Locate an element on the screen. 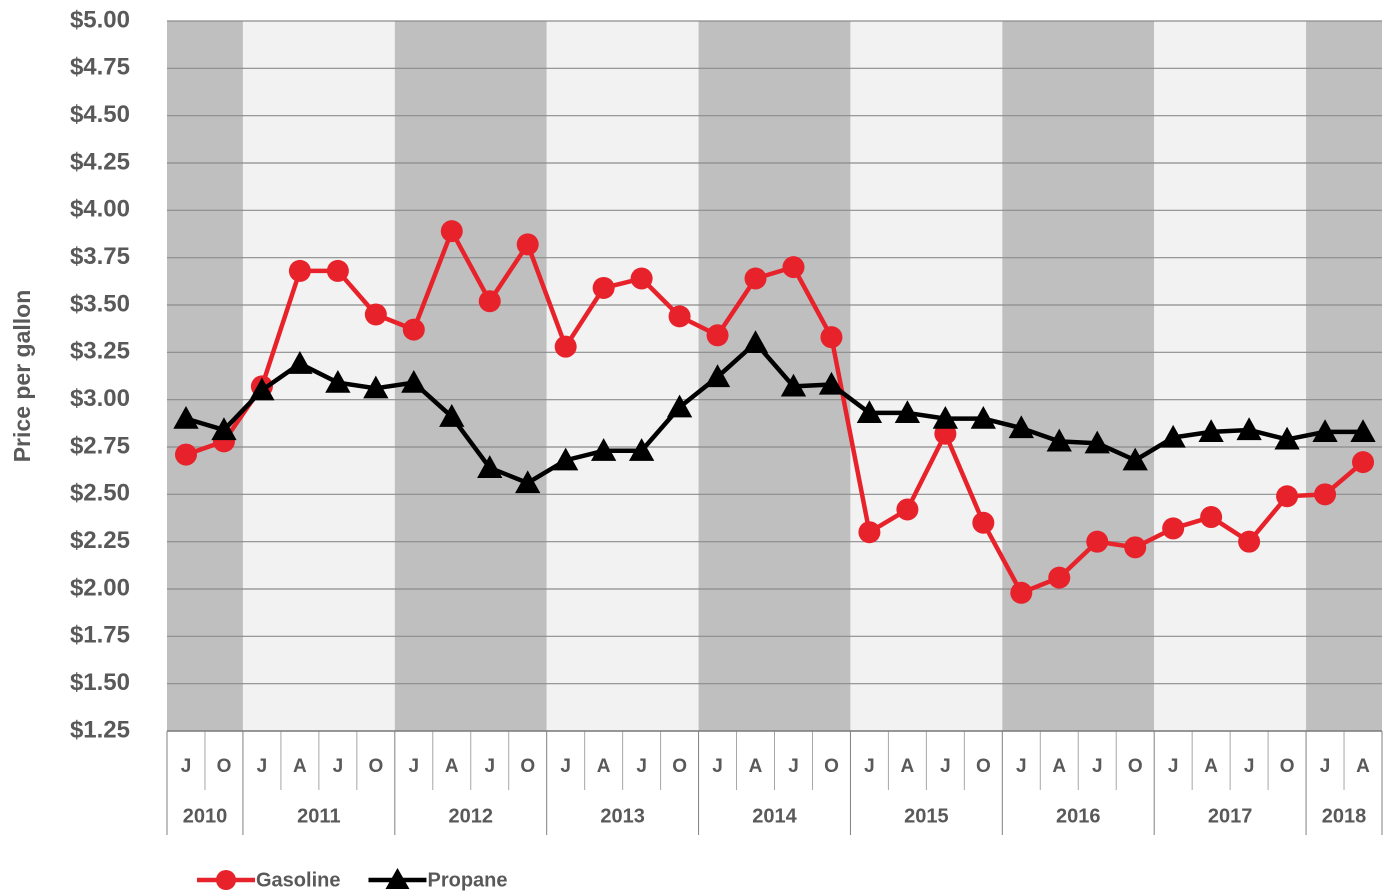 The width and height of the screenshot is (1389, 895). y-tick-label: $3.75 is located at coordinates (100, 256).